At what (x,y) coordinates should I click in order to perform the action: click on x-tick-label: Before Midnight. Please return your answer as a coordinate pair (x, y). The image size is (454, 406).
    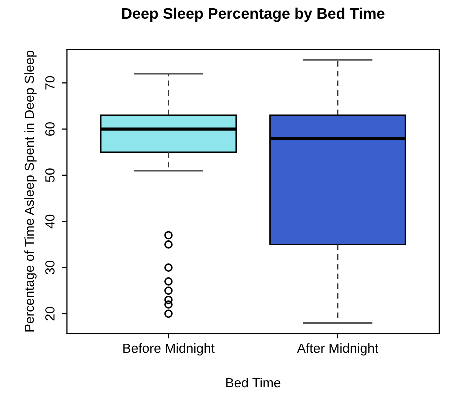
    Looking at the image, I should click on (169, 349).